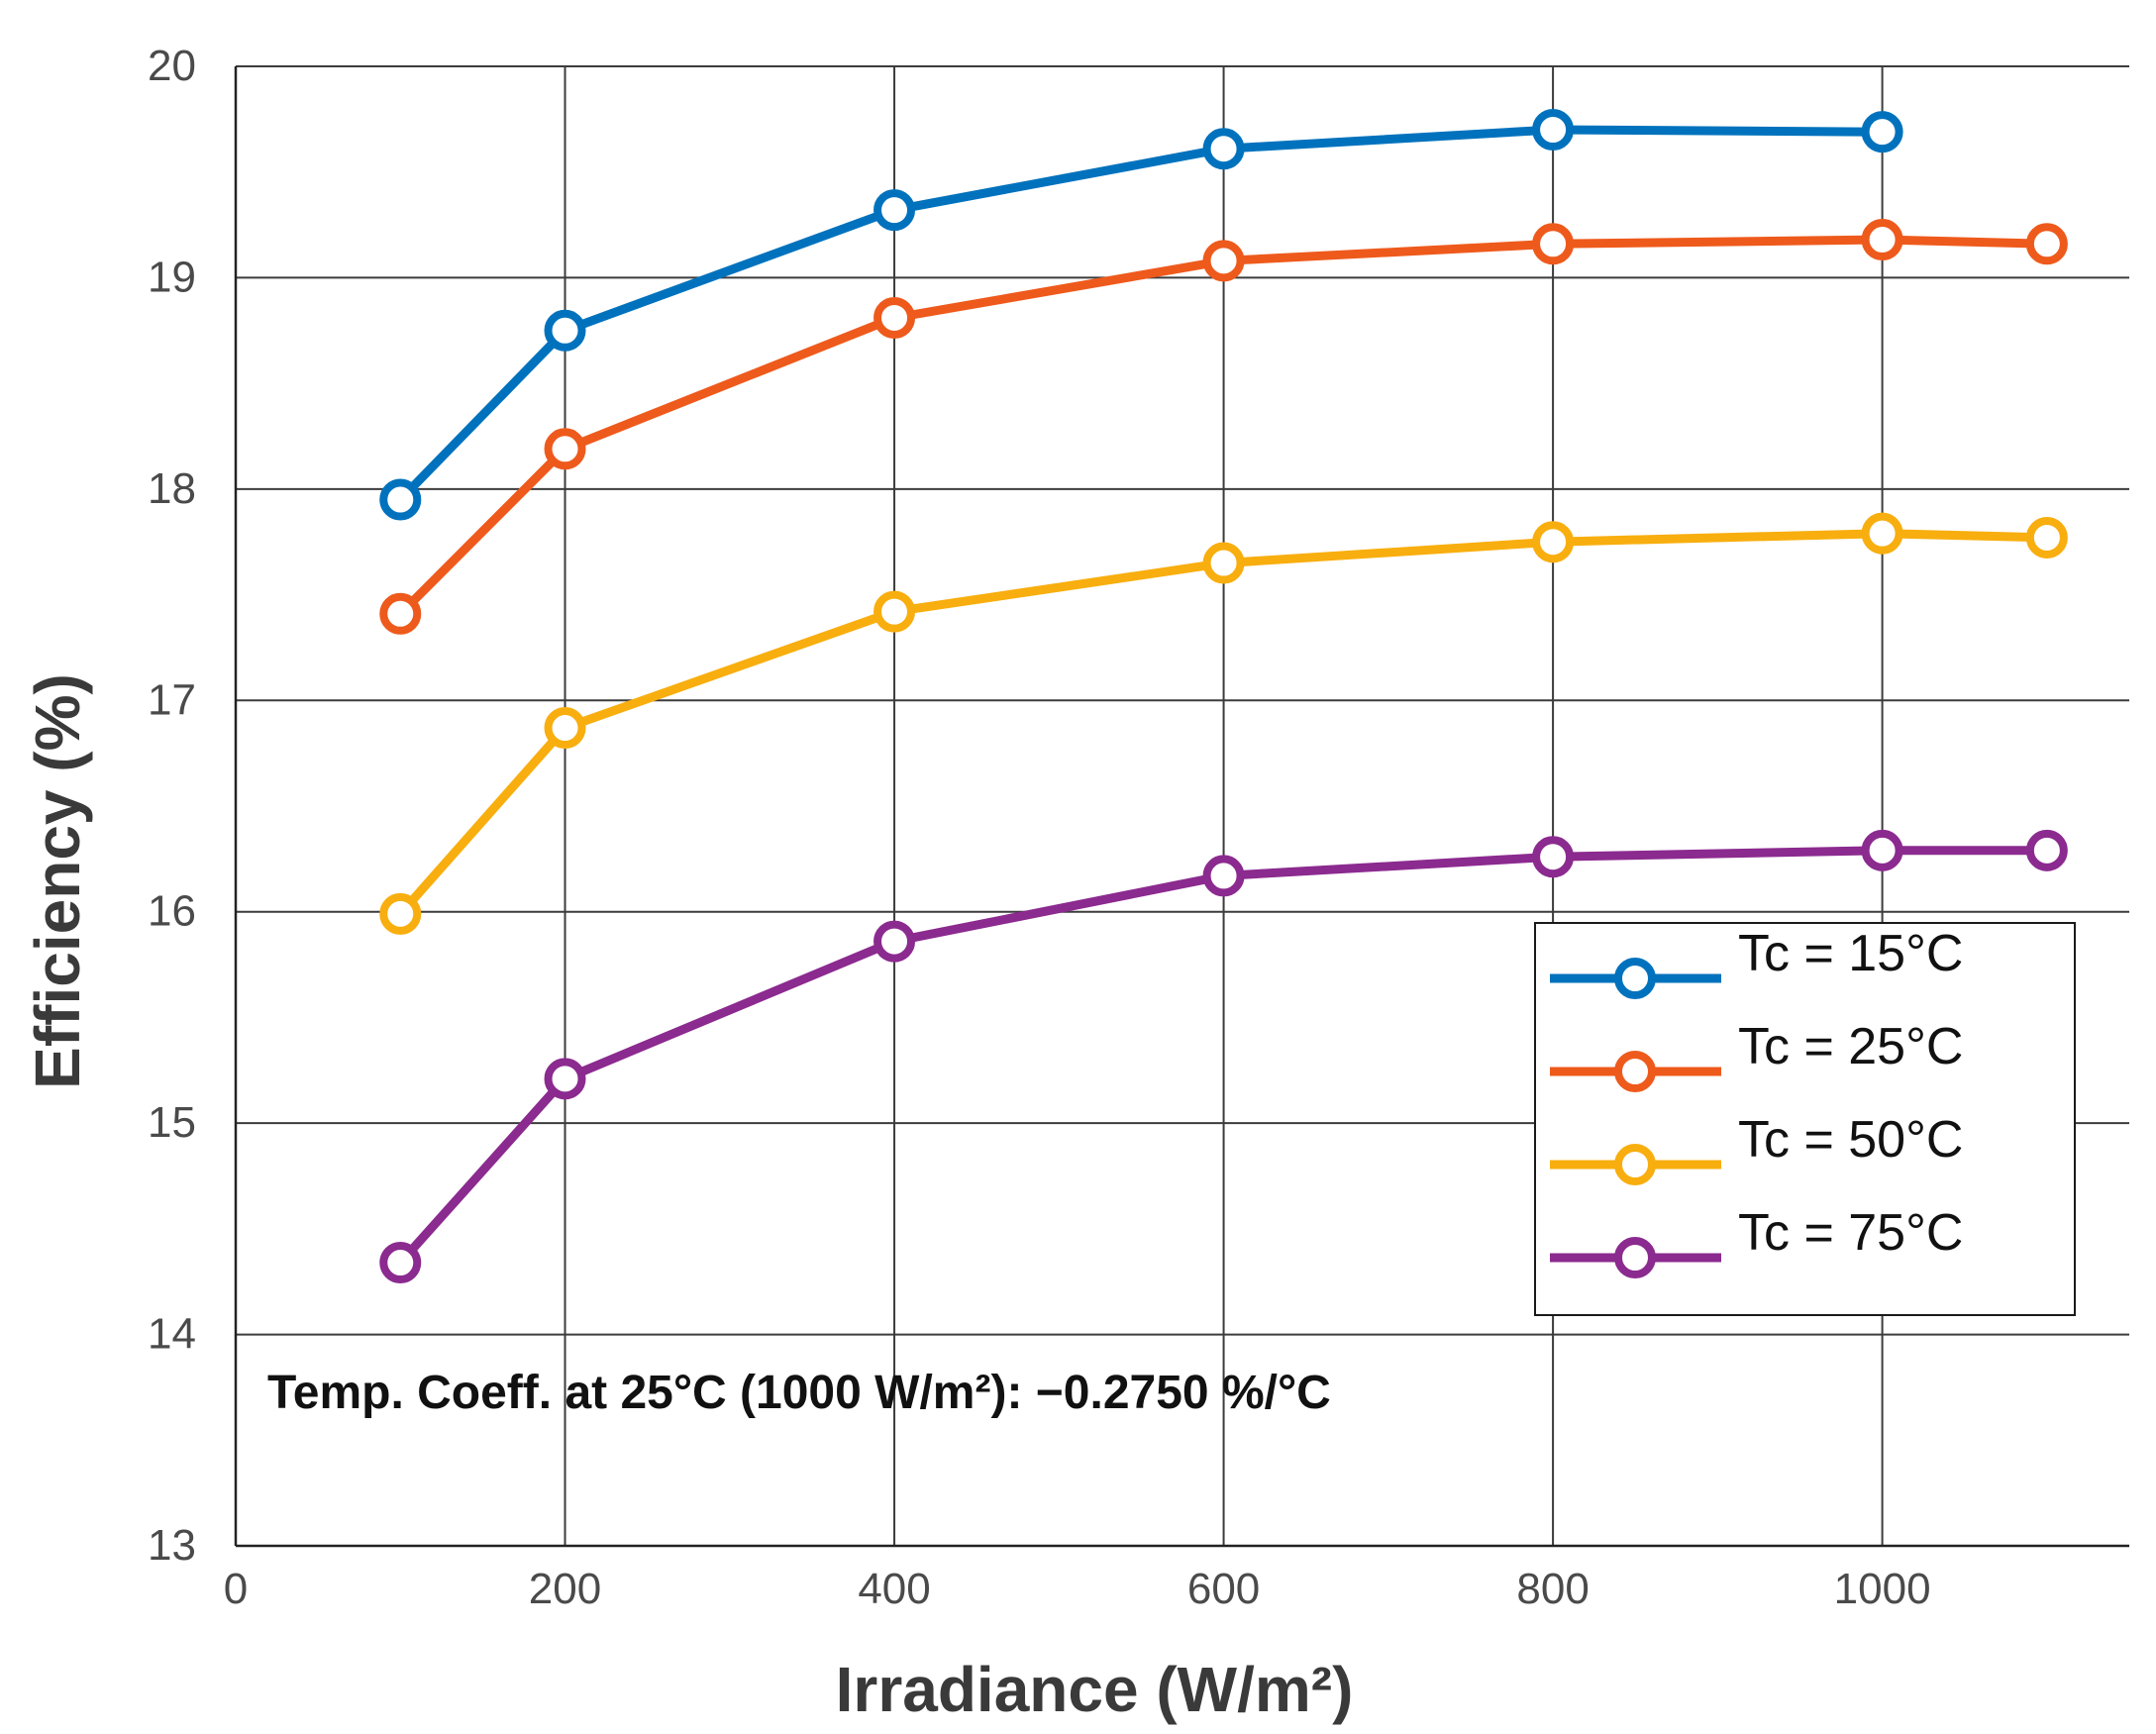 Image resolution: width=2156 pixels, height=1734 pixels. Describe the element at coordinates (1882, 1589) in the screenshot. I see `x-tick-label: 1000` at that location.